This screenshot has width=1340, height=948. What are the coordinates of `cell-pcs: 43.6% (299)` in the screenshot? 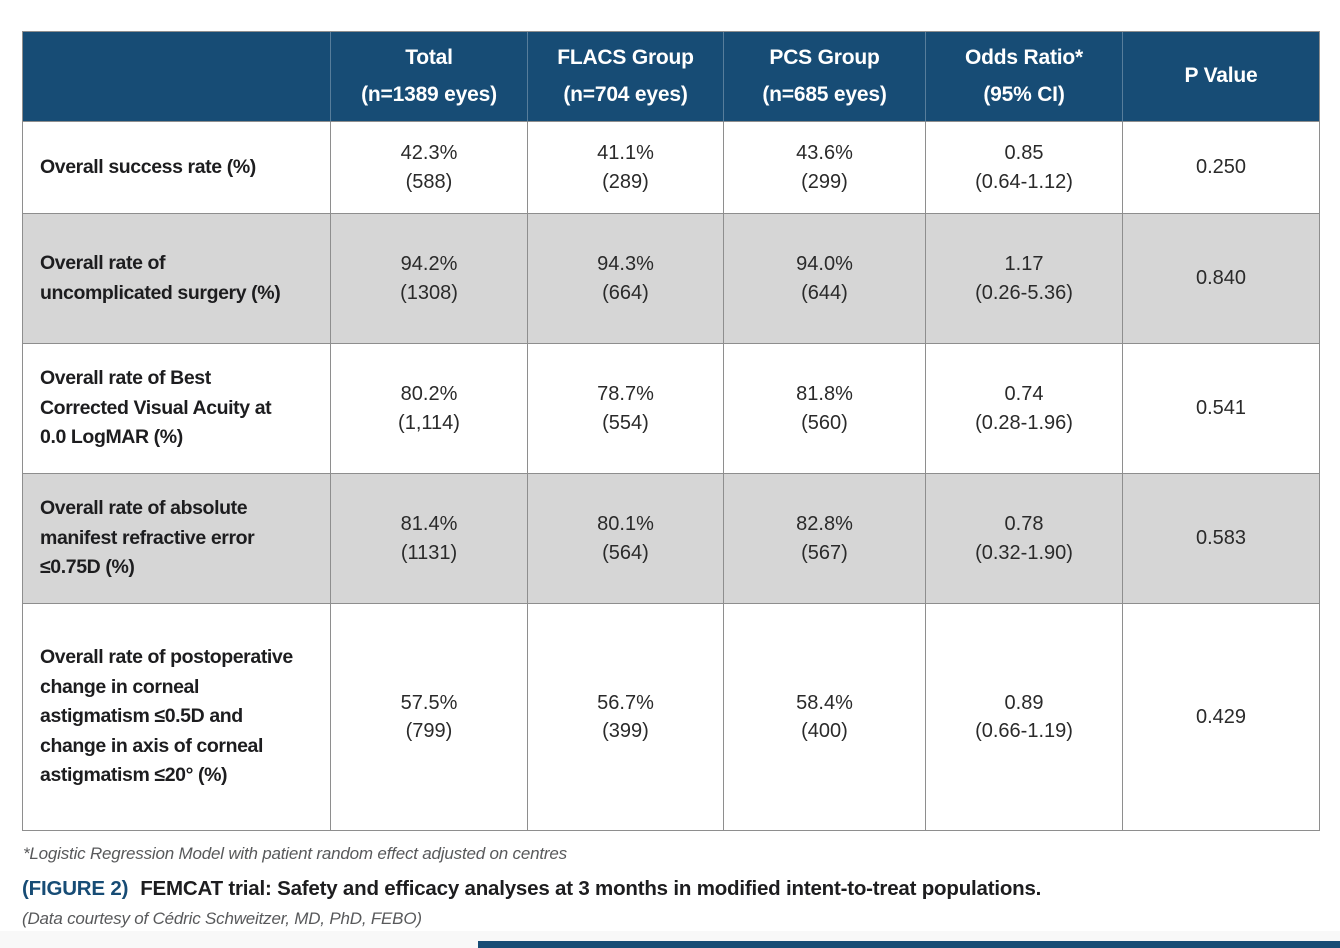 It's located at (825, 168).